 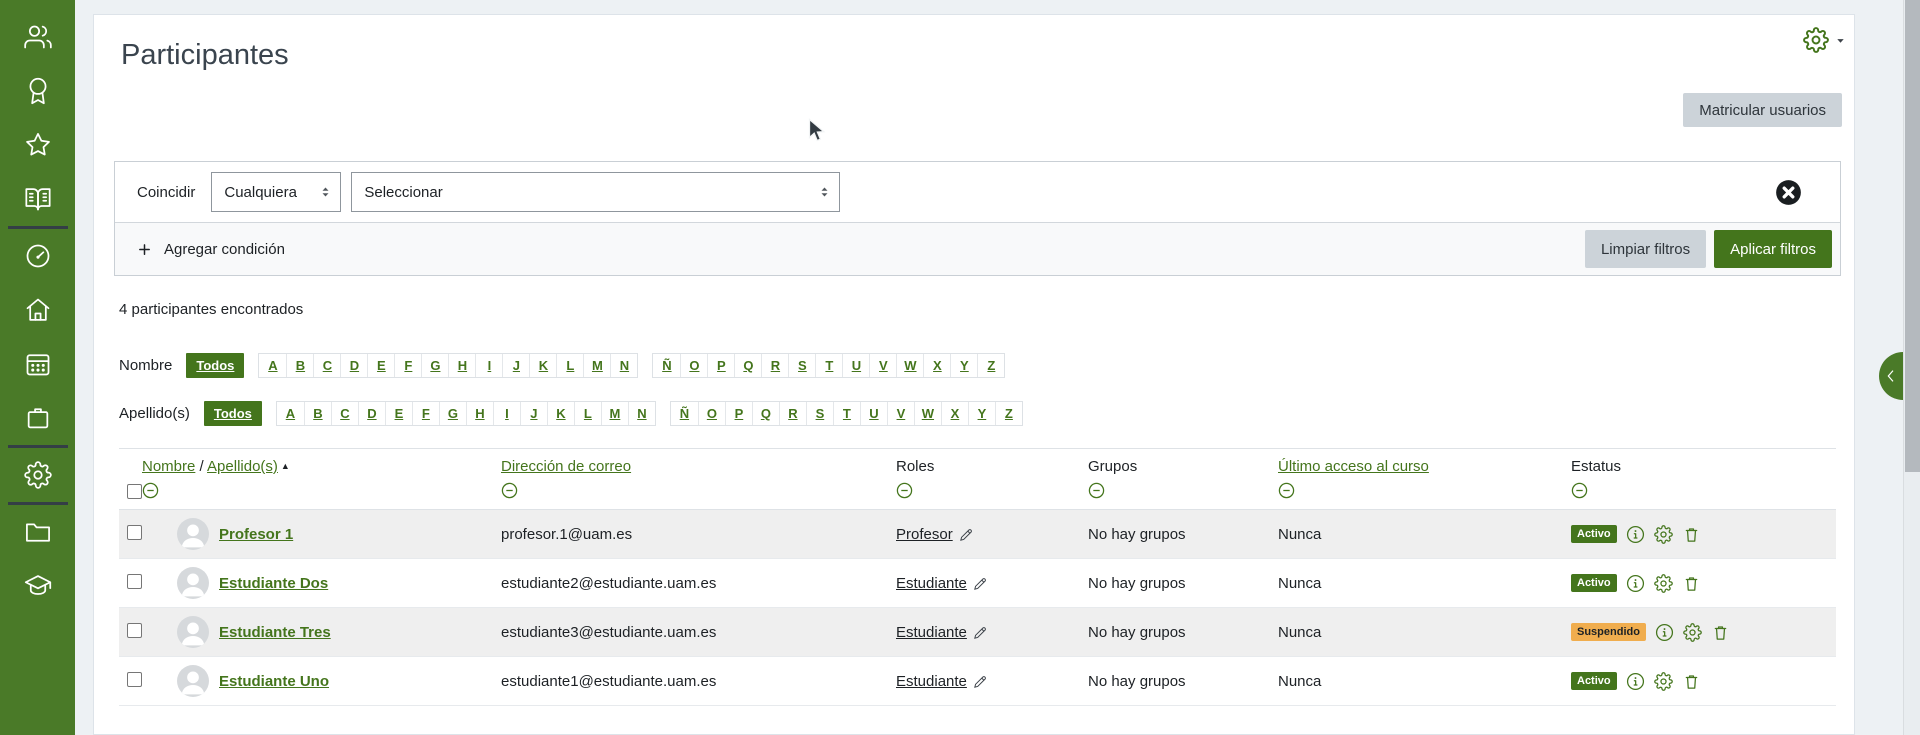 I want to click on initial-letter: E, so click(x=380, y=365).